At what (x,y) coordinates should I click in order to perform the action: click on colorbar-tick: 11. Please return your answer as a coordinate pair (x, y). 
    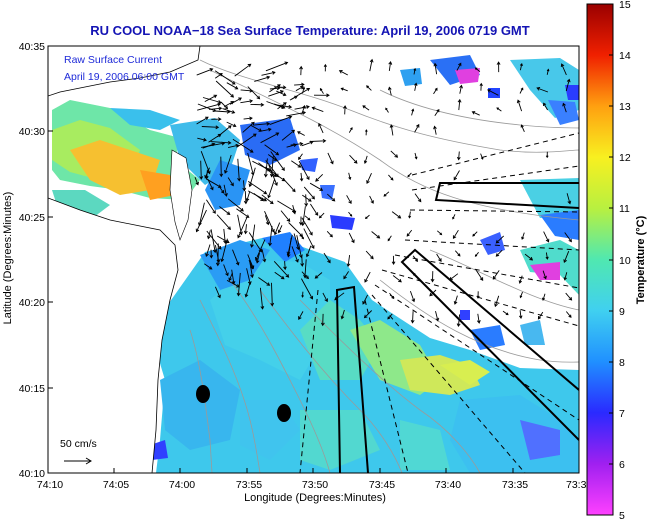
    Looking at the image, I should click on (624, 209).